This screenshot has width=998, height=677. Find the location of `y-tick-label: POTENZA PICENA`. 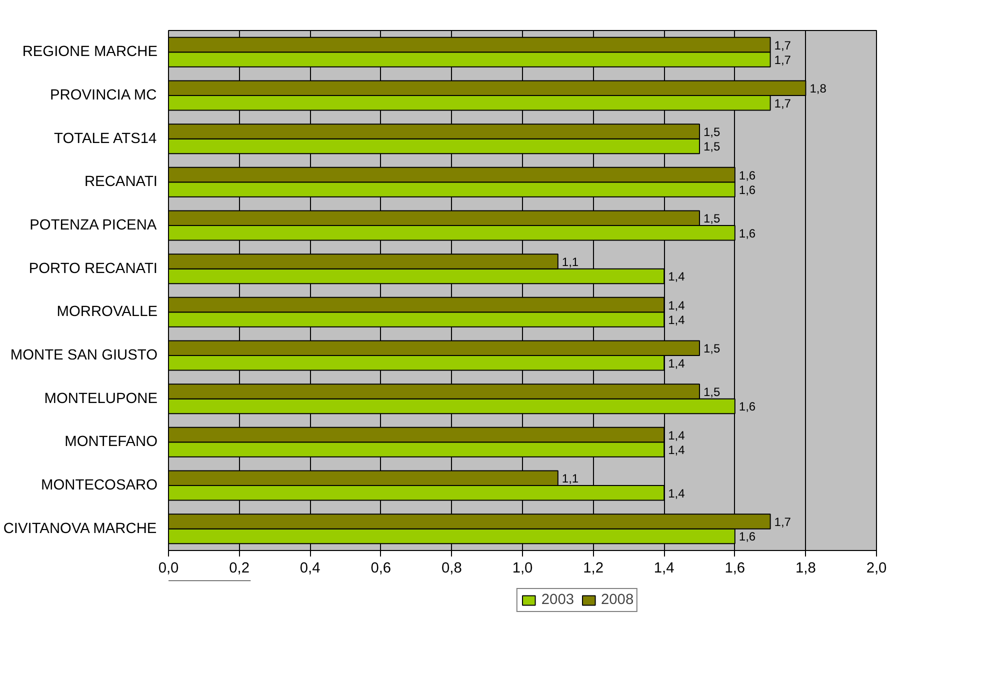

y-tick-label: POTENZA PICENA is located at coordinates (93, 226).